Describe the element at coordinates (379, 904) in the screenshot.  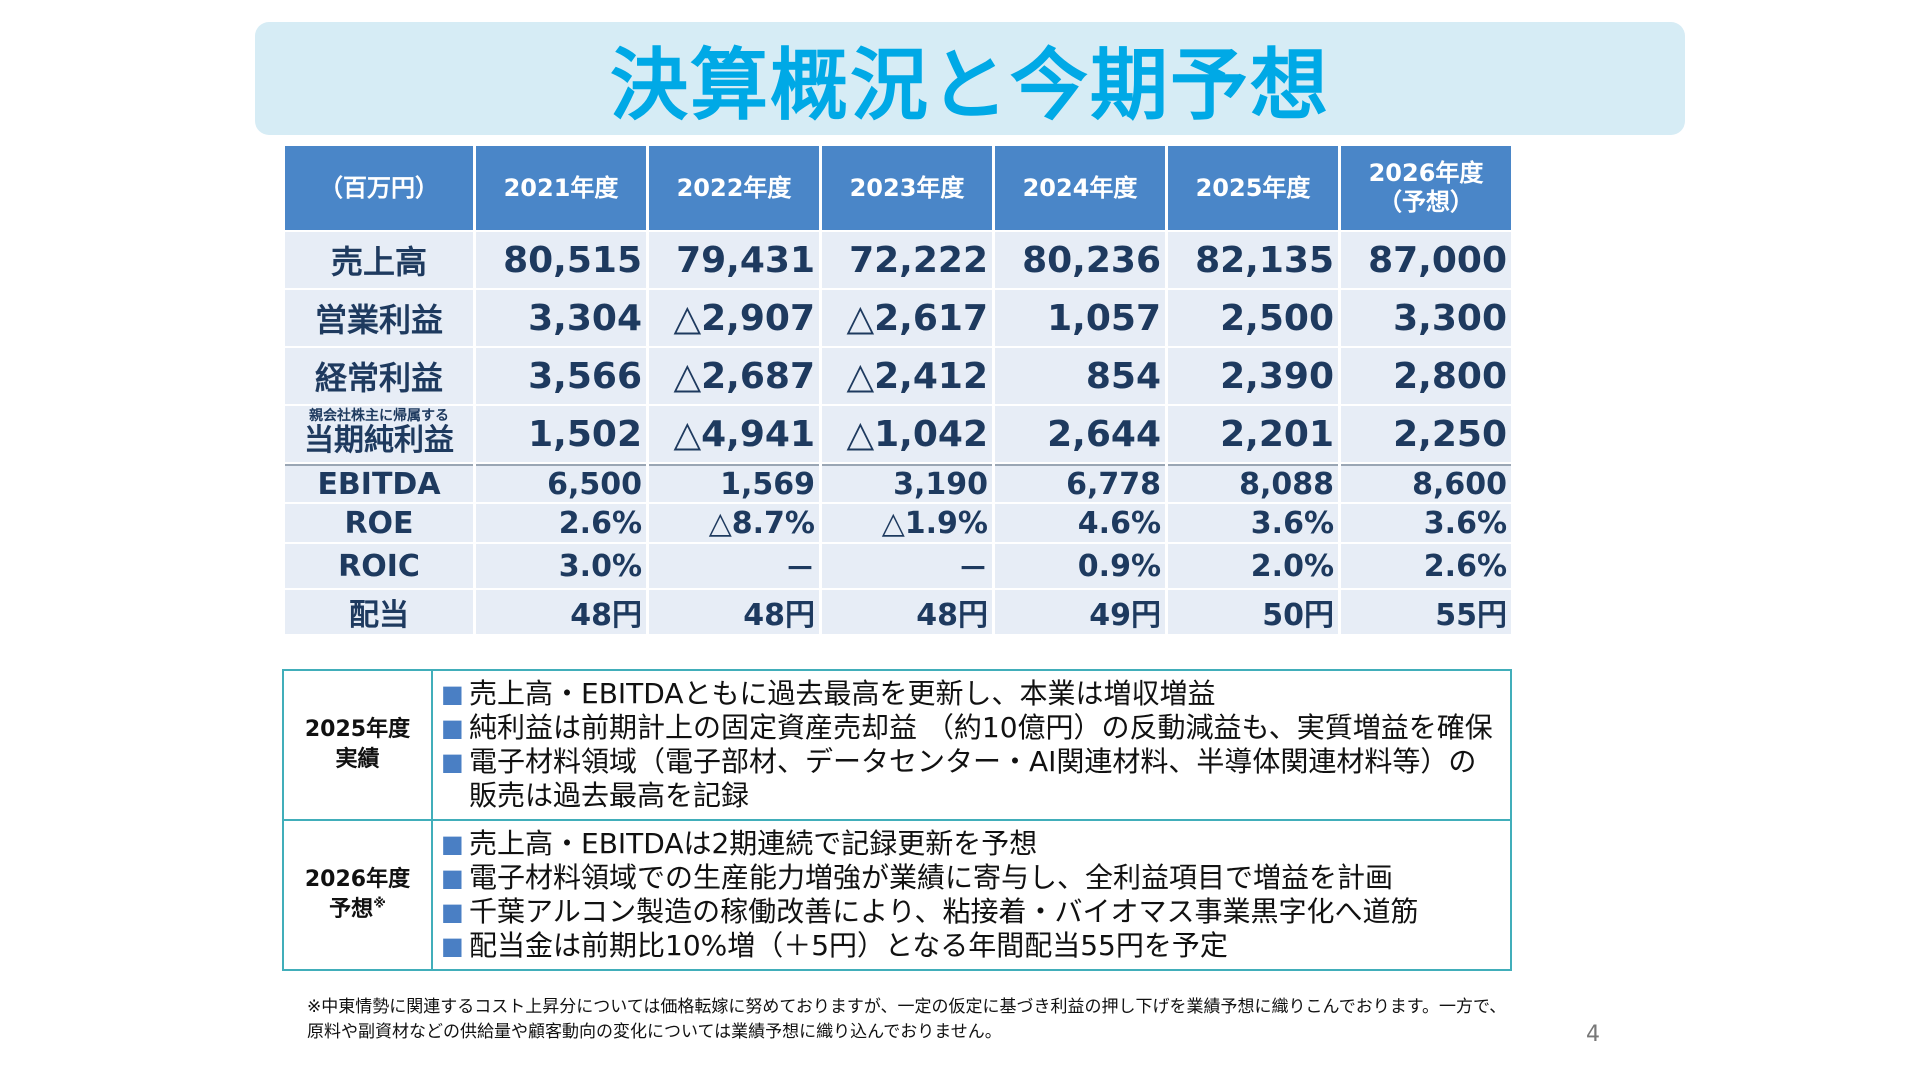
I see `note-mark: ※` at that location.